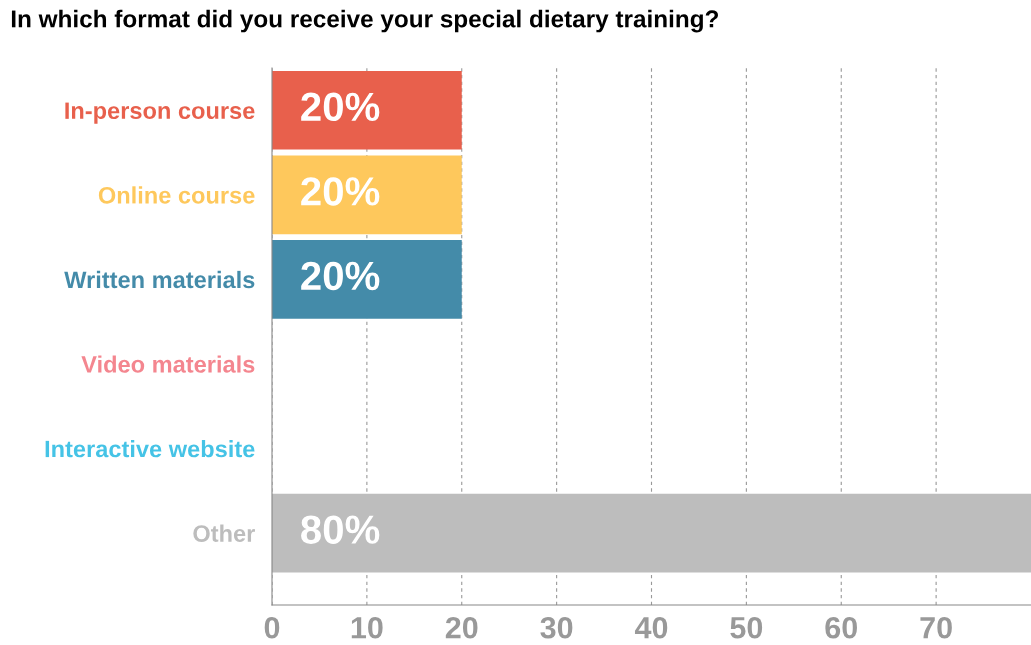 The height and width of the screenshot is (645, 1031). Describe the element at coordinates (461, 627) in the screenshot. I see `x-tick-label: 20` at that location.